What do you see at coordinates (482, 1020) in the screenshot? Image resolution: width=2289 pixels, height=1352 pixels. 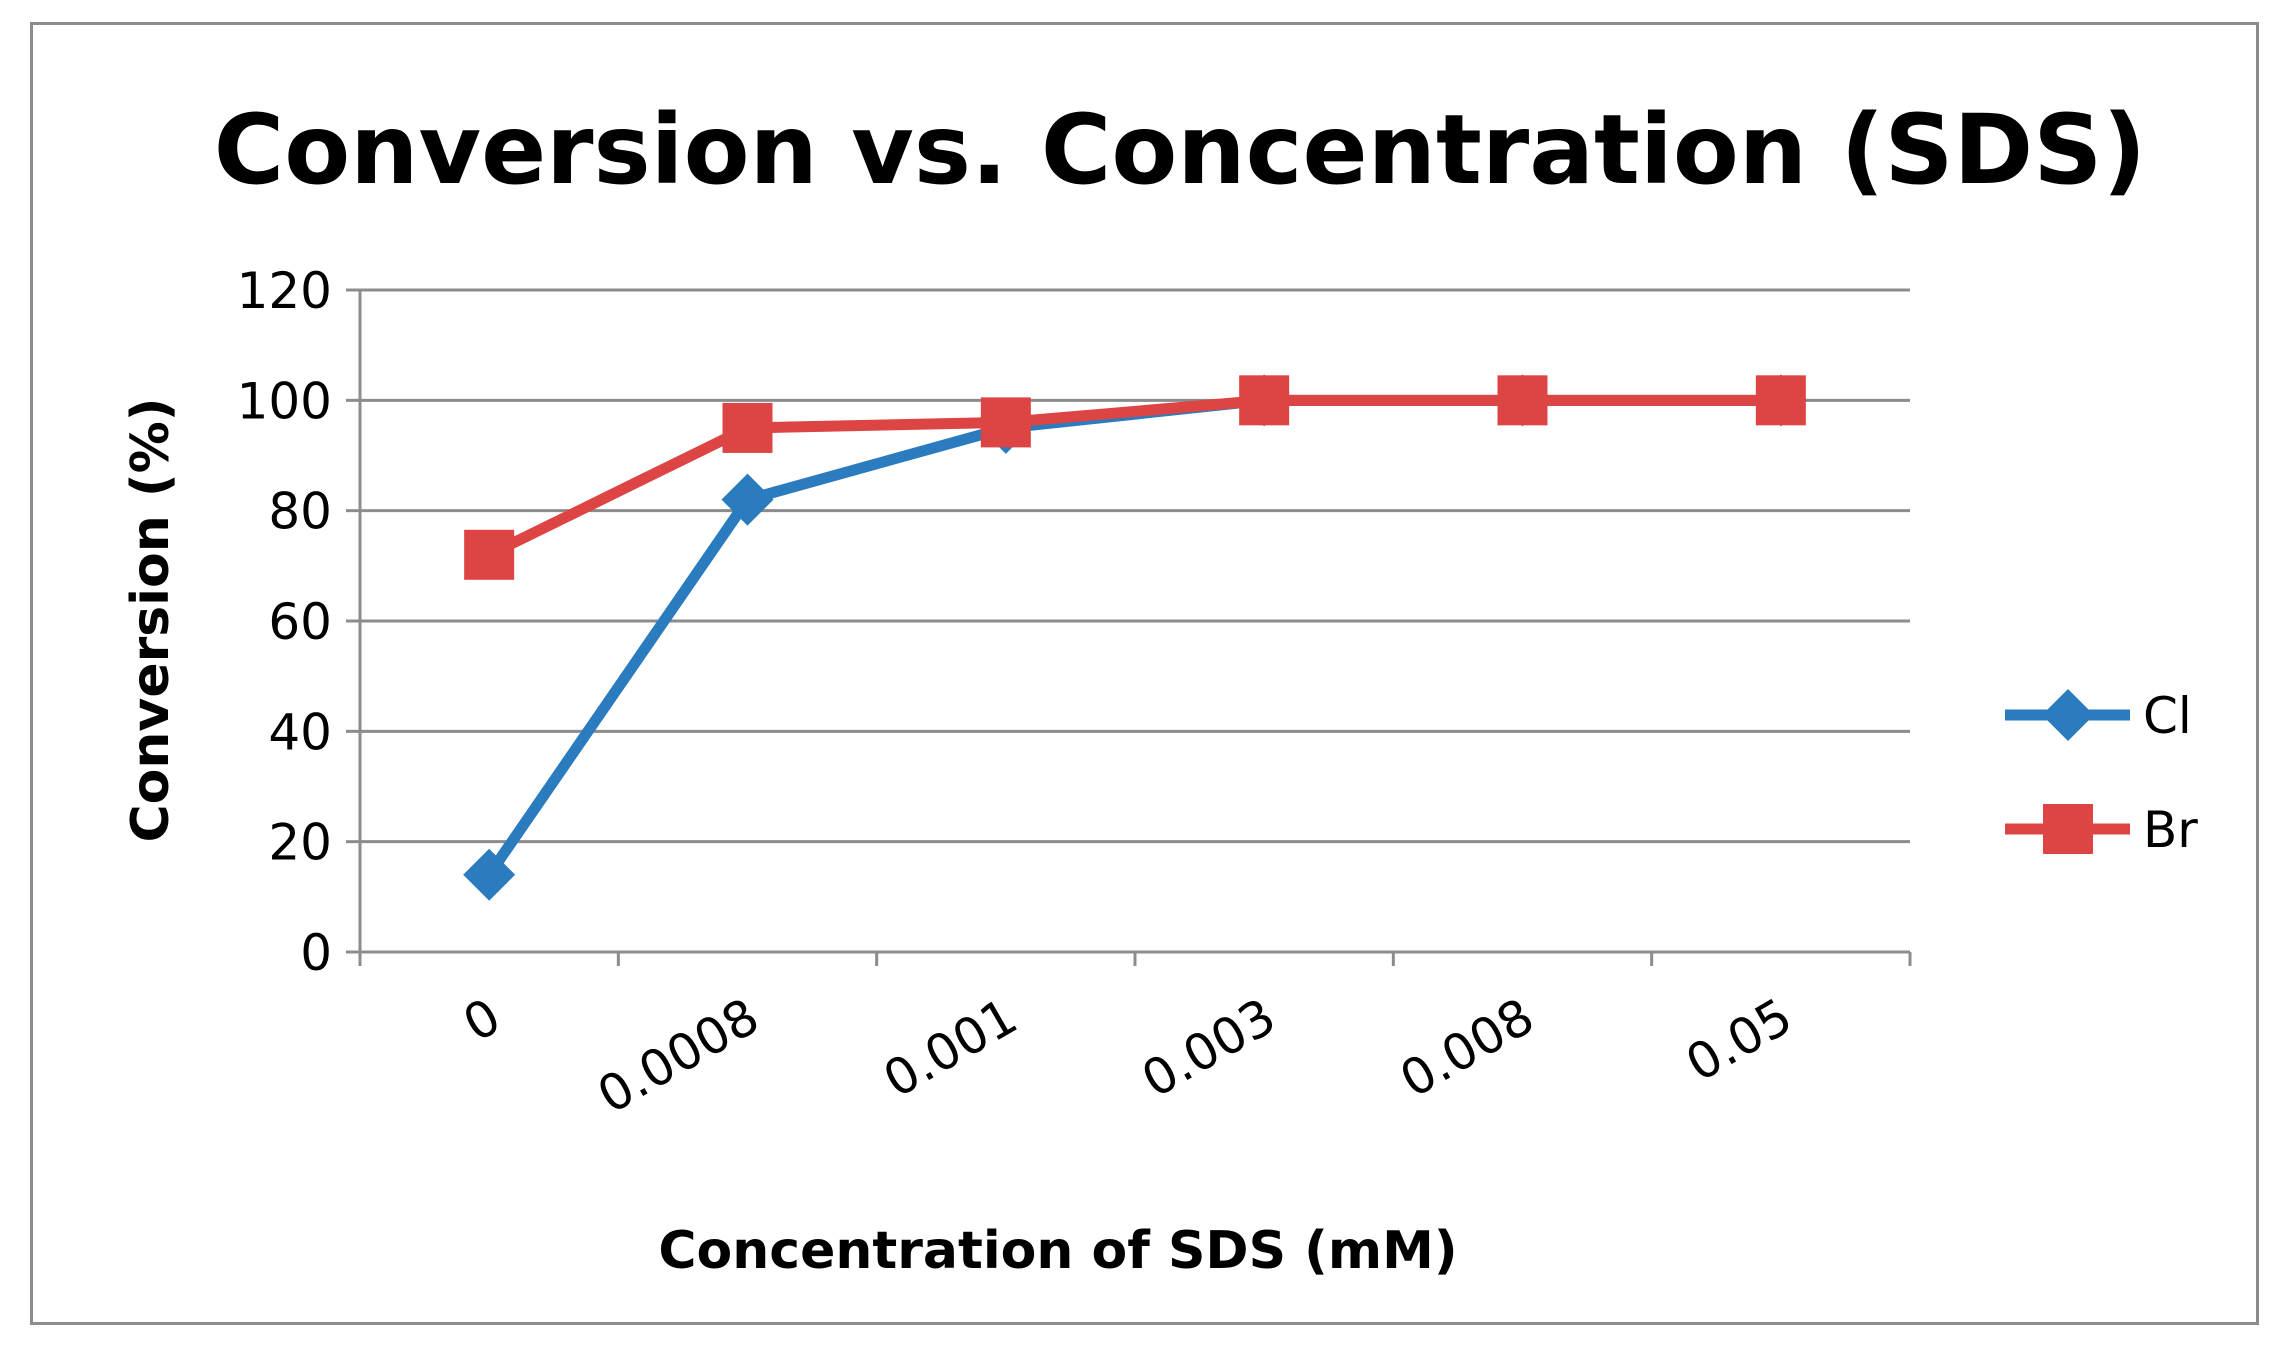 I see `x-tick-label: 0` at bounding box center [482, 1020].